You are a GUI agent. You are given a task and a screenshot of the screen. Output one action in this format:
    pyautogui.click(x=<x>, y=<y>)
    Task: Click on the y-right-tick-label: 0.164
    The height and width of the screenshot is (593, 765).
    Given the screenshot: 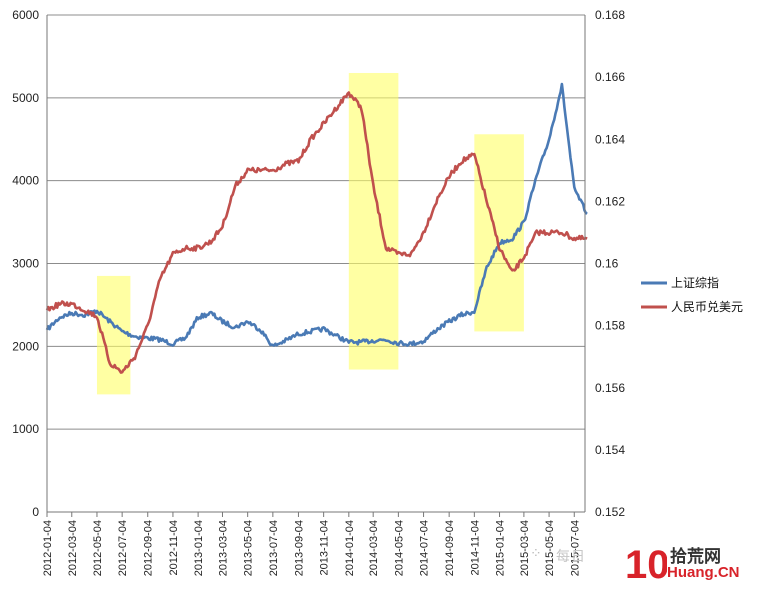 What is the action you would take?
    pyautogui.click(x=610, y=139)
    